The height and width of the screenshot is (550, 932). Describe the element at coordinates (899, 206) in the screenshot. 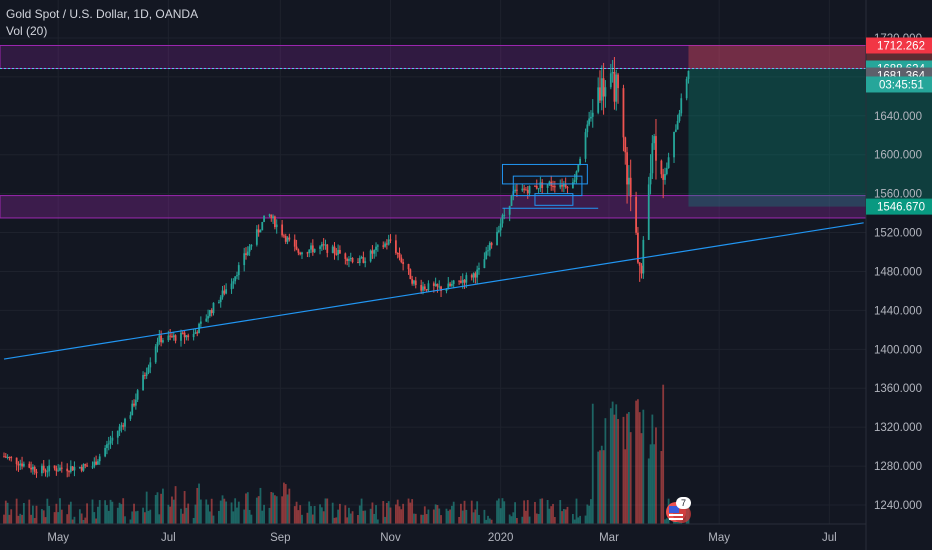

I see `stop-price-tag-bg` at that location.